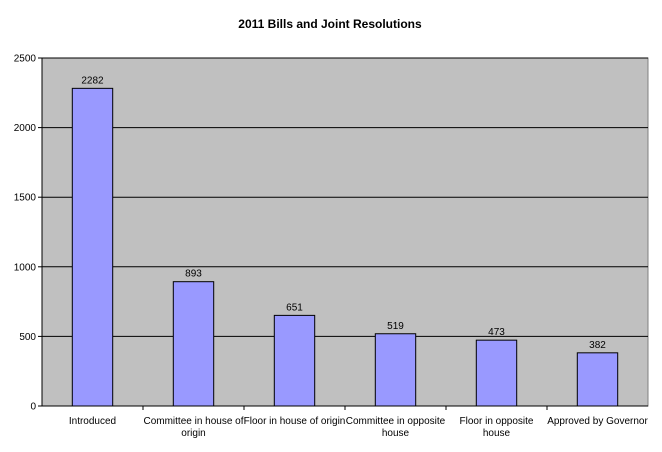  Describe the element at coordinates (330, 24) in the screenshot. I see `chart-title: 2011 Bills and Joint Resolutions` at that location.